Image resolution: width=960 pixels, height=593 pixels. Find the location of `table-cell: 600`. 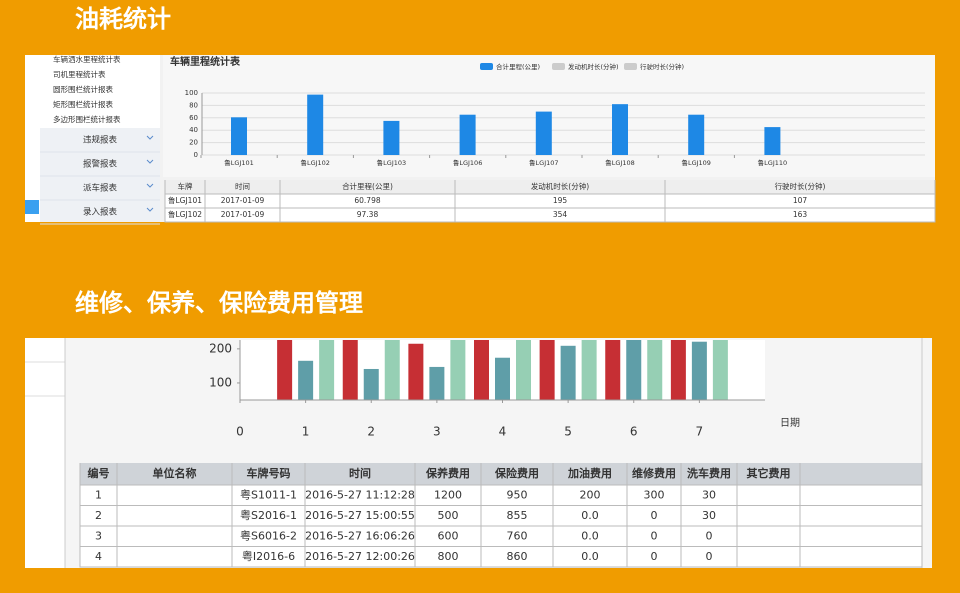

table-cell: 600 is located at coordinates (448, 535).